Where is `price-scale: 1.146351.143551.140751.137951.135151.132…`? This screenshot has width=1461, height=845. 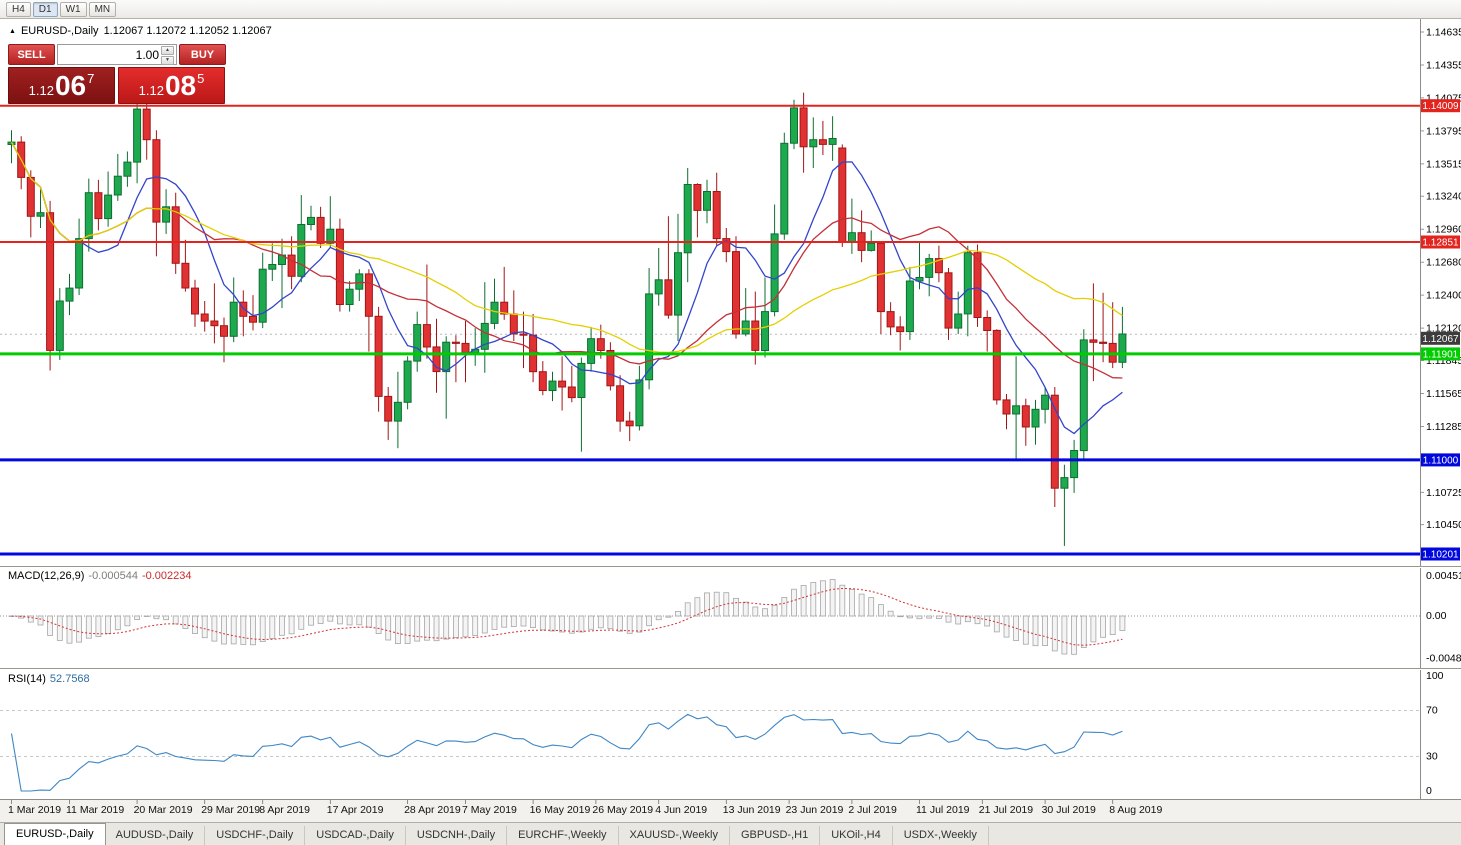 price-scale: 1.146351.143551.140751.137951.135151.132… is located at coordinates (1440, 409).